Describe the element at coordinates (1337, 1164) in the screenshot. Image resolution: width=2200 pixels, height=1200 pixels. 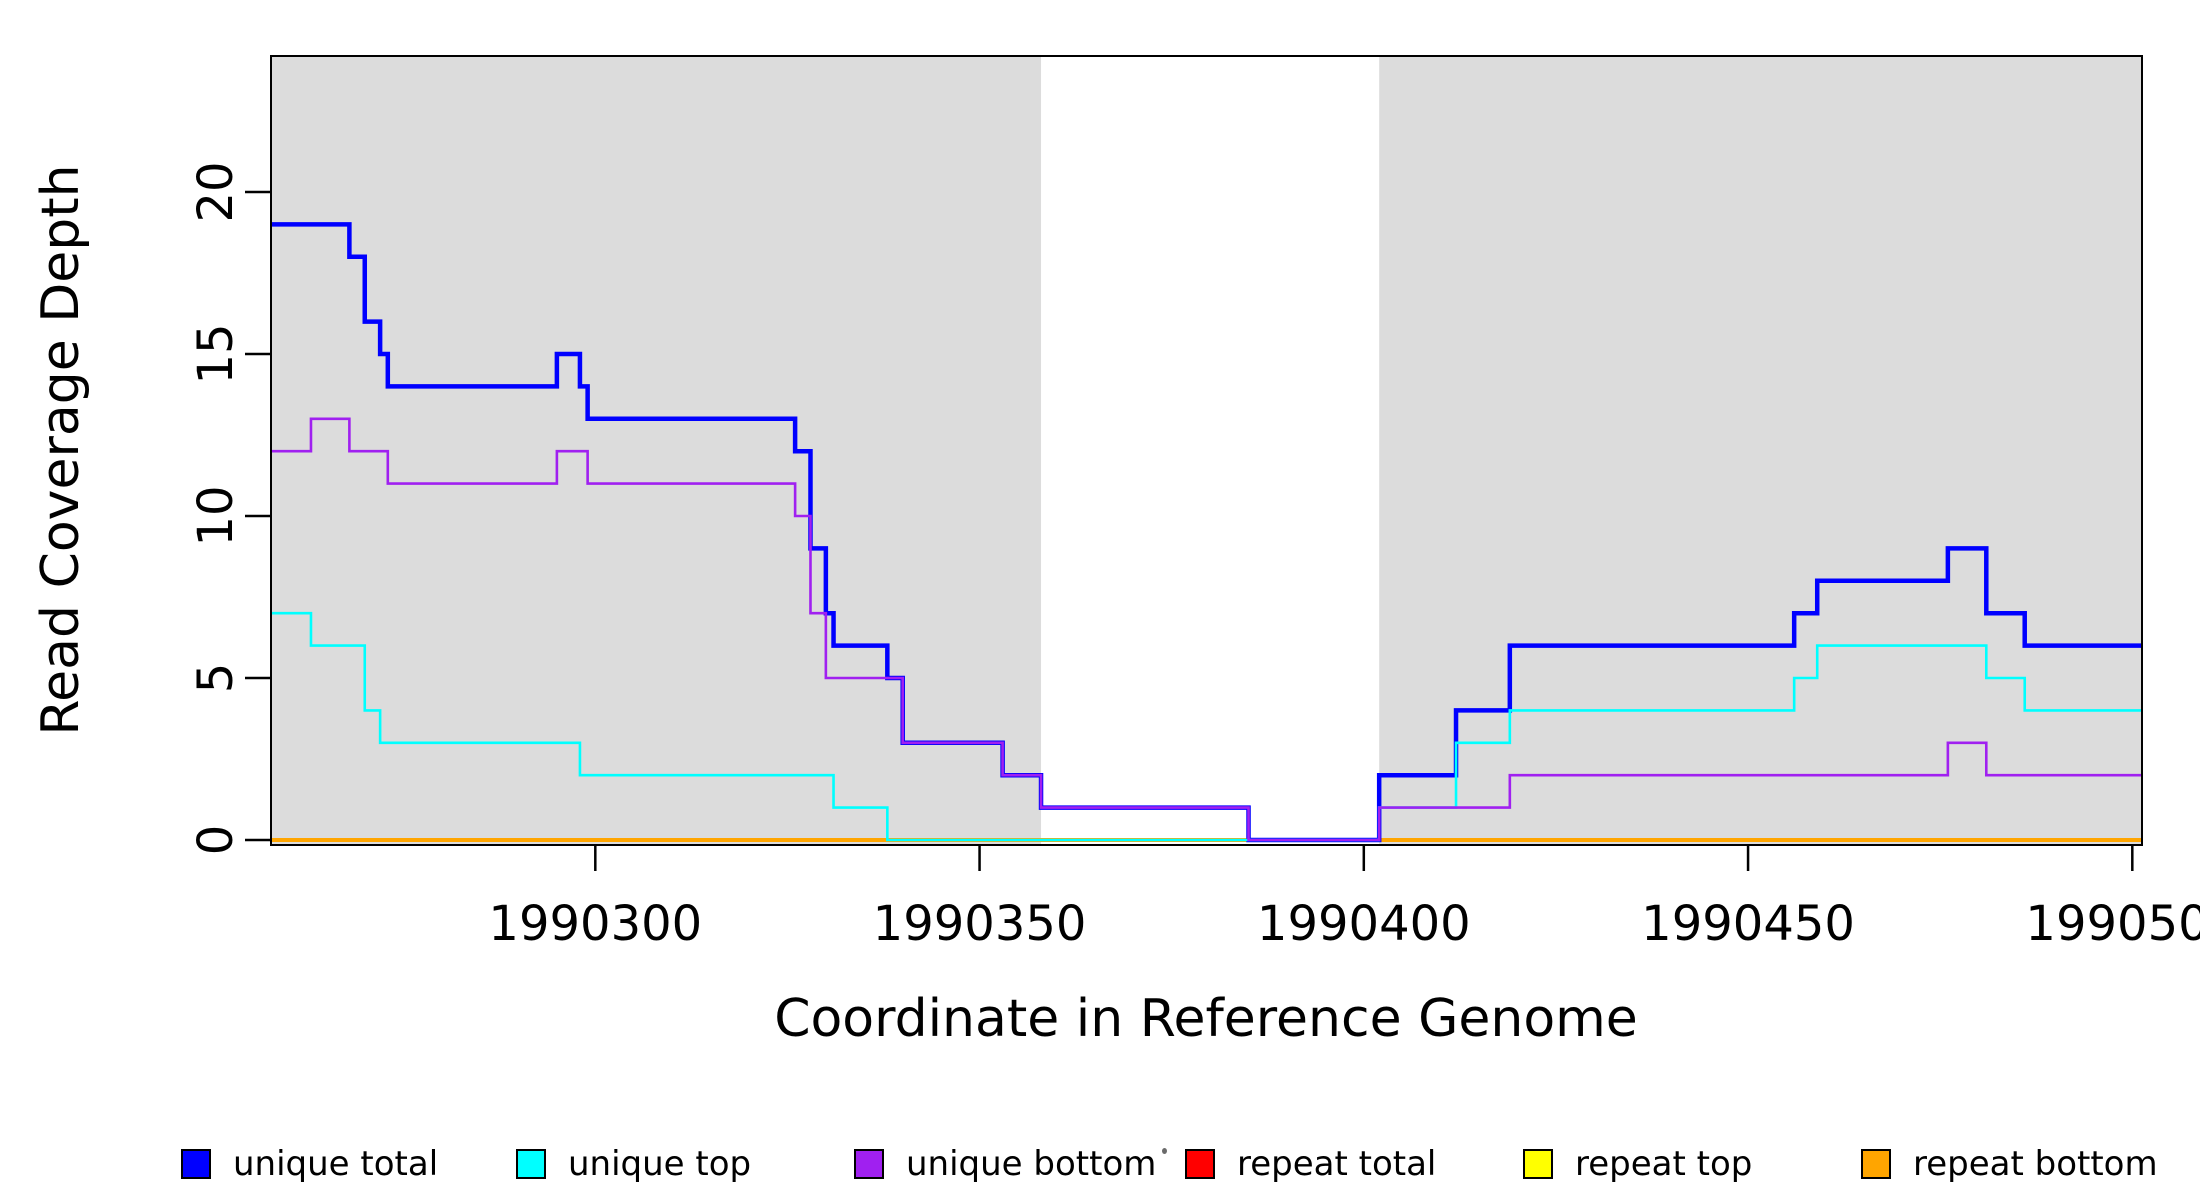
I see `legend-label: repeat total` at that location.